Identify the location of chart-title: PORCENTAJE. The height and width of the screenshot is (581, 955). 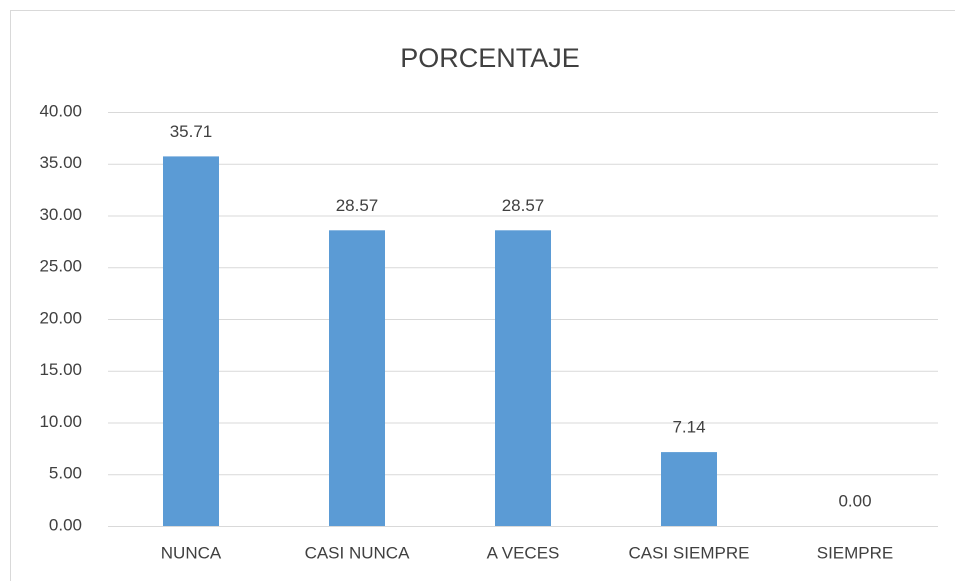
(490, 58).